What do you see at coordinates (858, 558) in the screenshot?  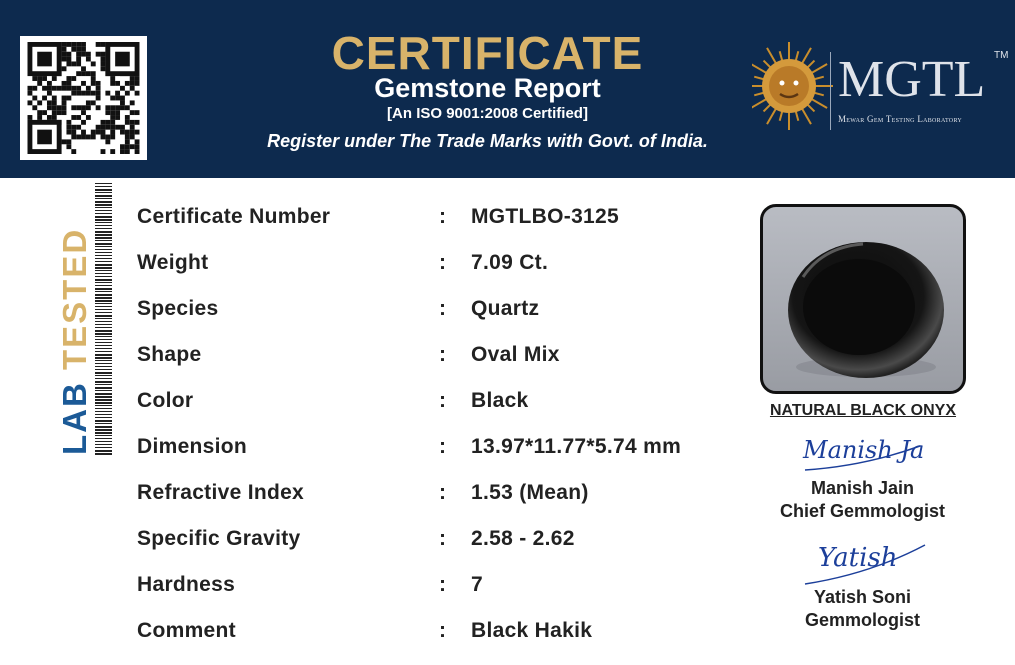 I see `svg-text: Yatish` at bounding box center [858, 558].